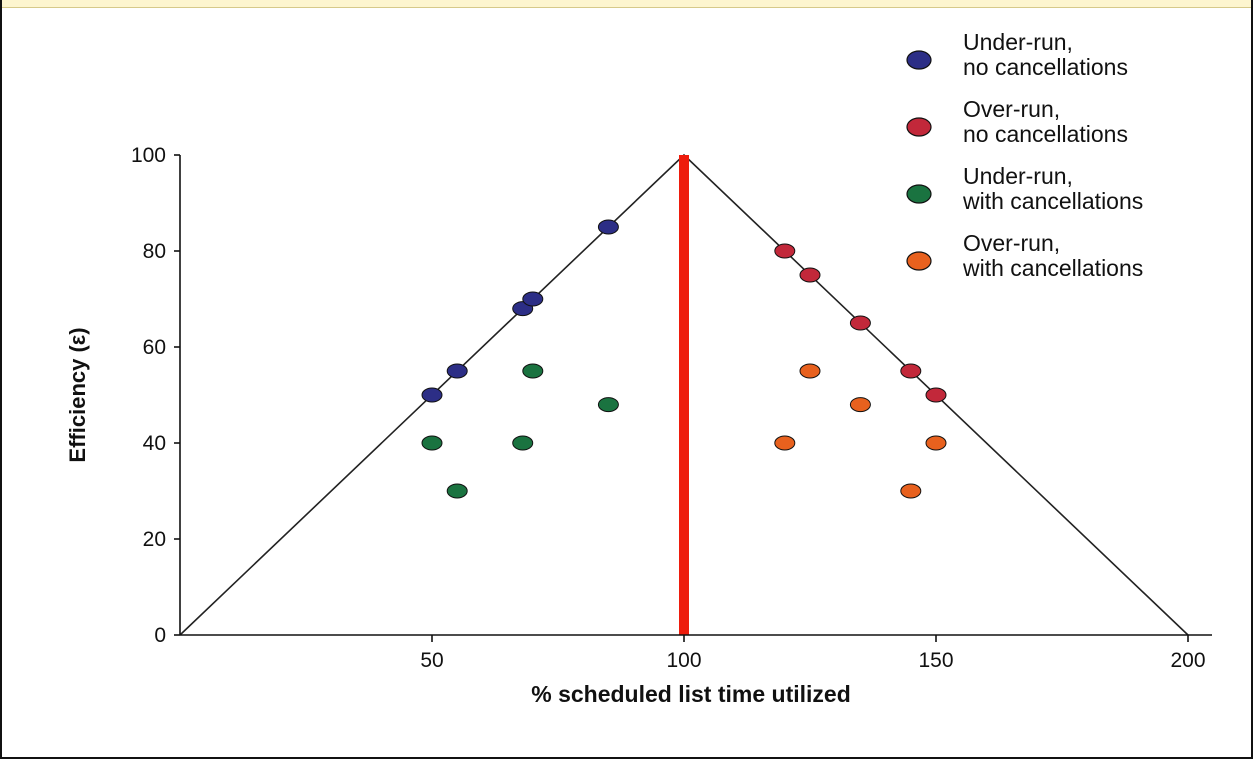  What do you see at coordinates (1052, 188) in the screenshot?
I see `legend-label-2: Under-run, with cancellations` at bounding box center [1052, 188].